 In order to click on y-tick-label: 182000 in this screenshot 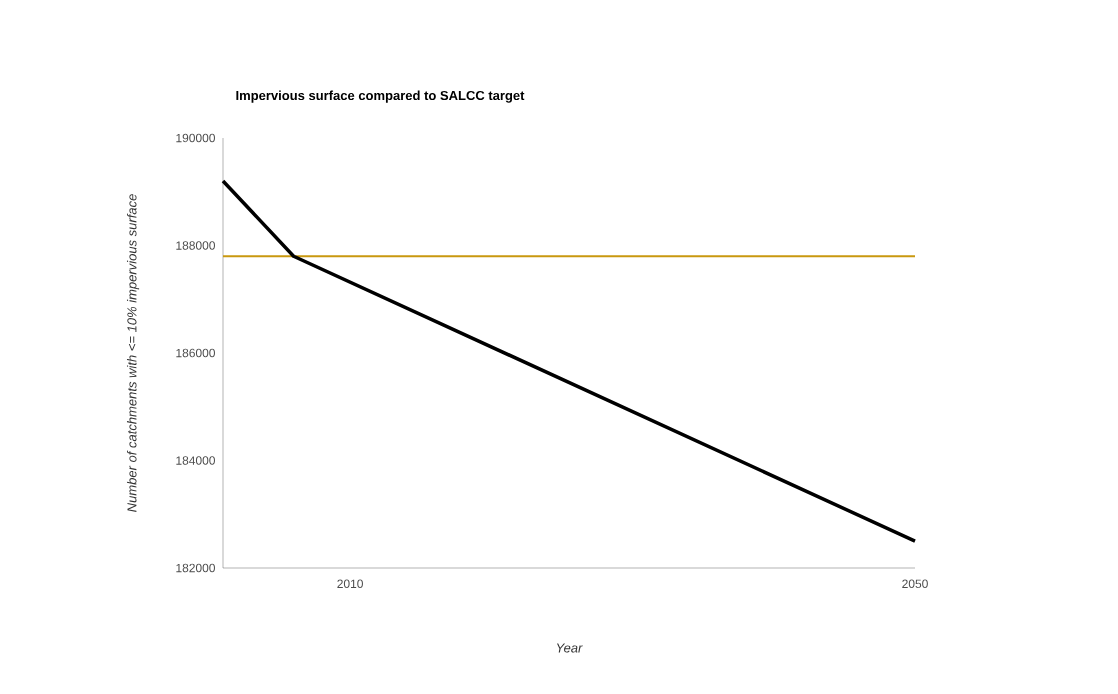, I will do `click(195, 568)`.